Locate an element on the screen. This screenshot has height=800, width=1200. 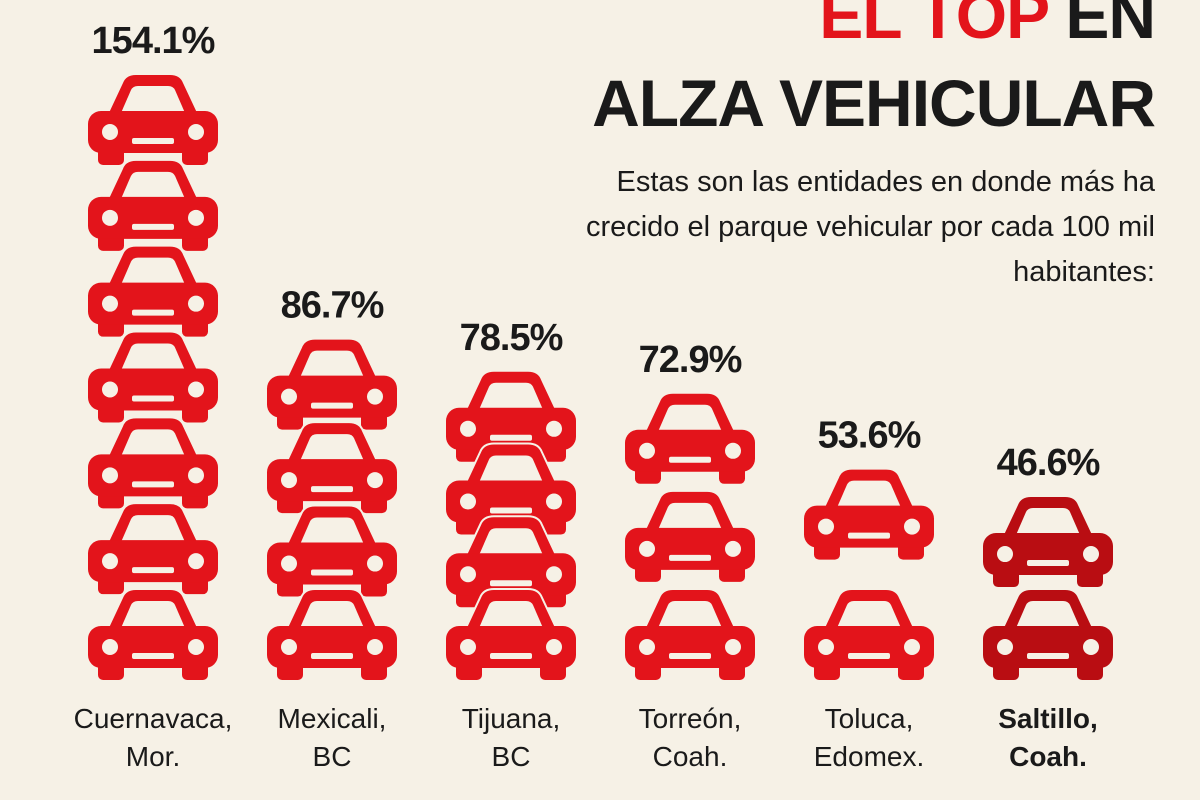
title-part: EN is located at coordinates (1110, 26).